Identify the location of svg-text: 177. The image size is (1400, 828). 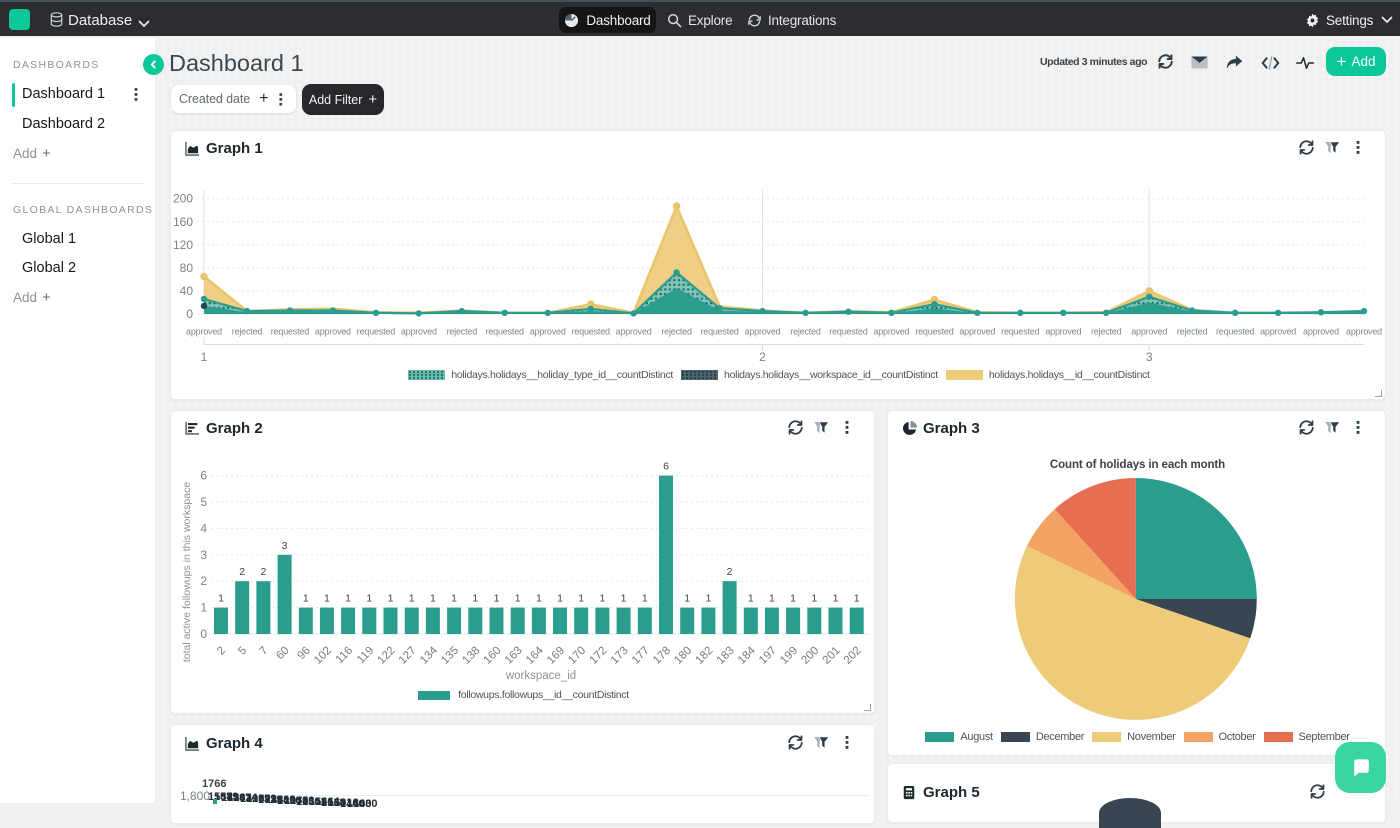
(641, 656).